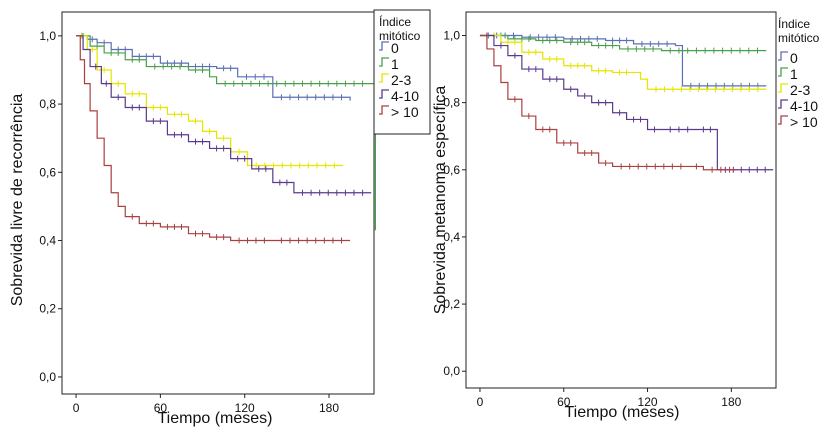 The width and height of the screenshot is (828, 429). I want to click on y-axis-title: Sobrevida livre de recorrência, so click(17, 200).